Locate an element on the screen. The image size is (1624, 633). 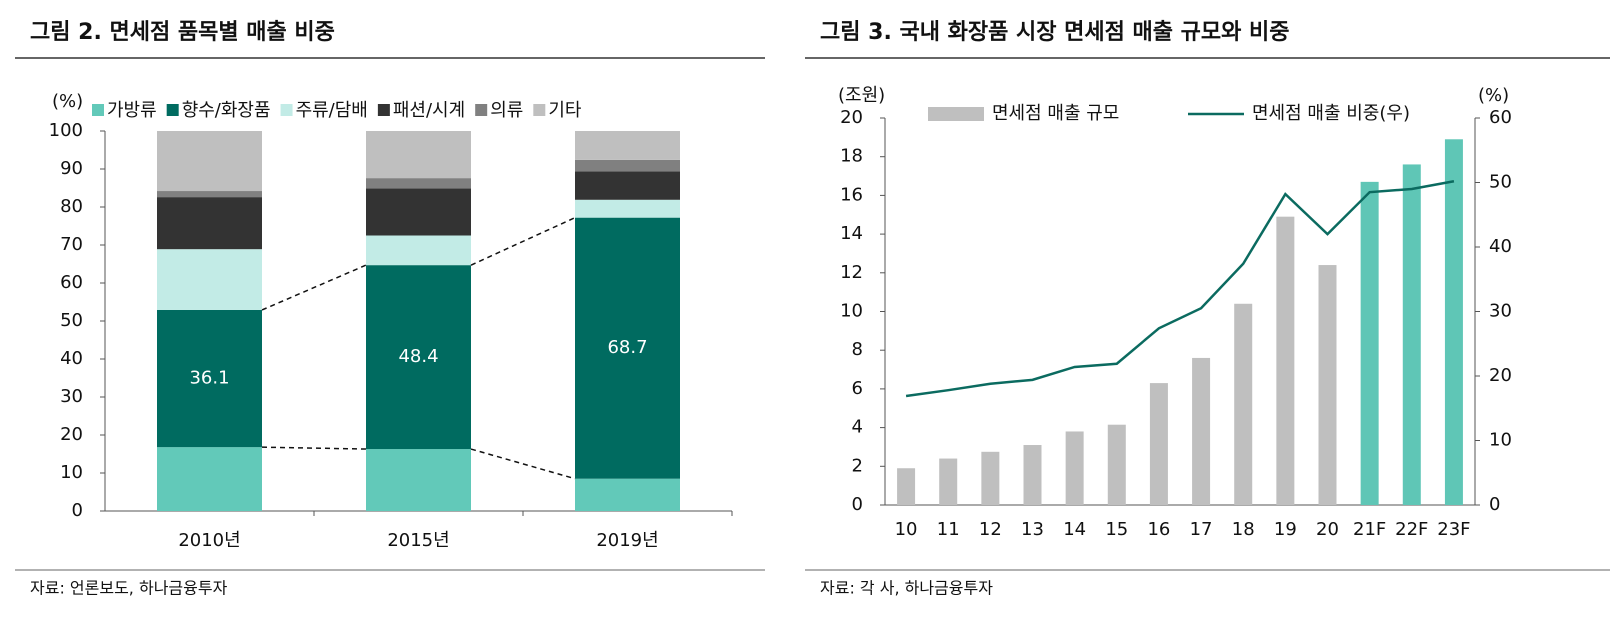
legend-label: 향수/화장품 is located at coordinates (226, 110).